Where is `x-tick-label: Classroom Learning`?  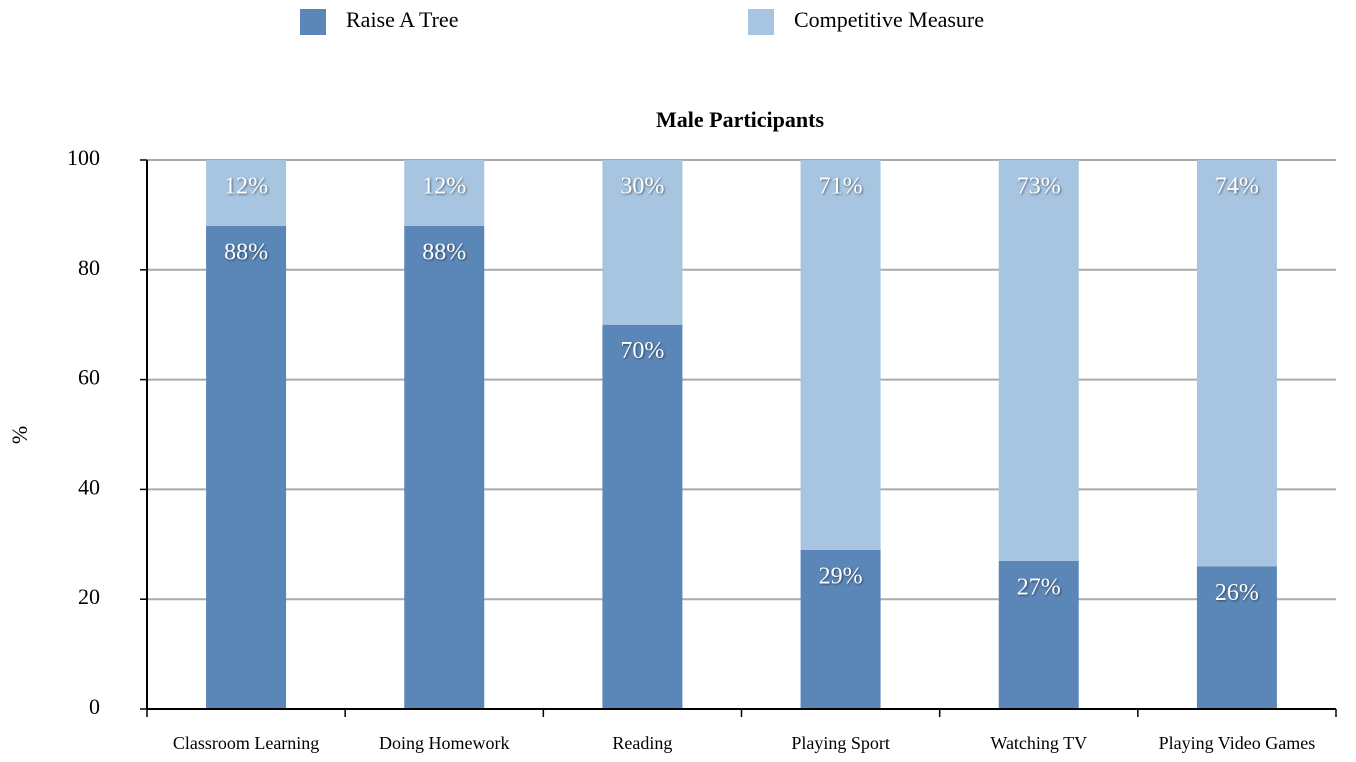 x-tick-label: Classroom Learning is located at coordinates (246, 743).